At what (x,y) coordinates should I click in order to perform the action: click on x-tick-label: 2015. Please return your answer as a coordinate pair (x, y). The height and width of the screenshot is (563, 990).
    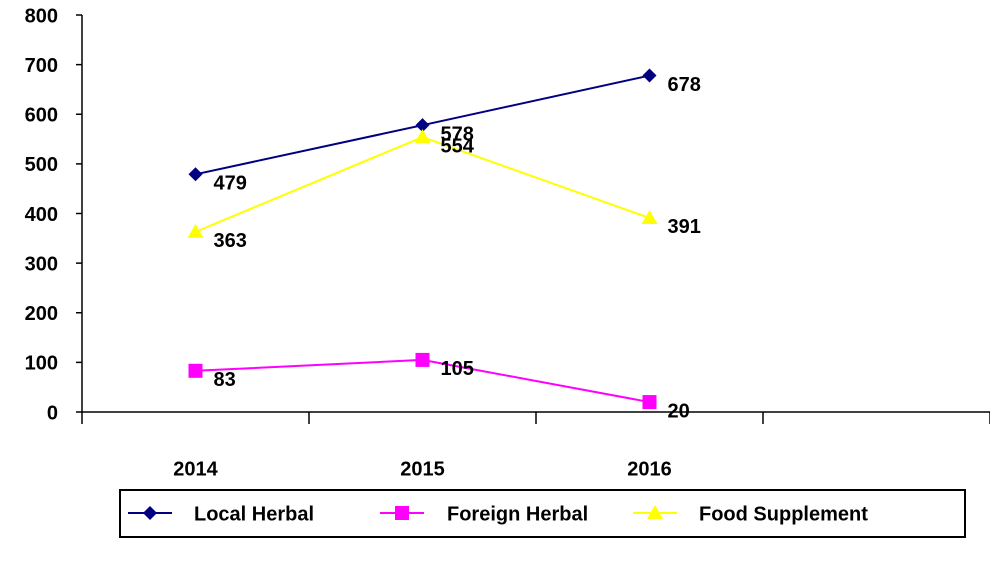
    Looking at the image, I should click on (422, 469).